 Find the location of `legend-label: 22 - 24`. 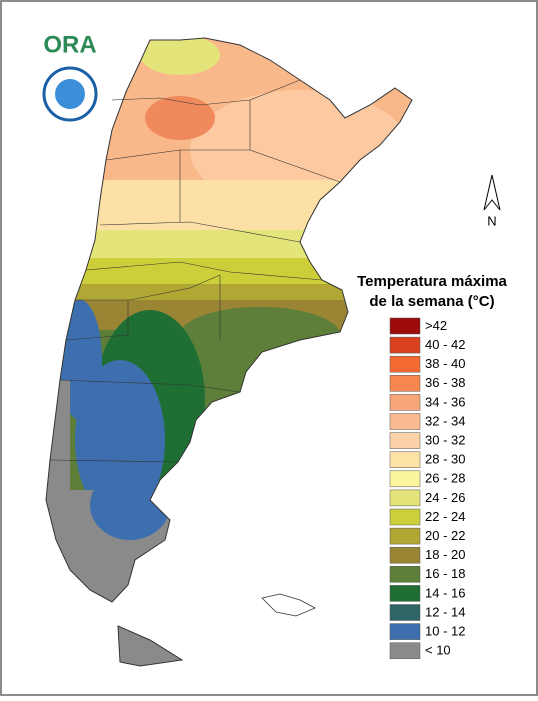

legend-label: 22 - 24 is located at coordinates (445, 516).